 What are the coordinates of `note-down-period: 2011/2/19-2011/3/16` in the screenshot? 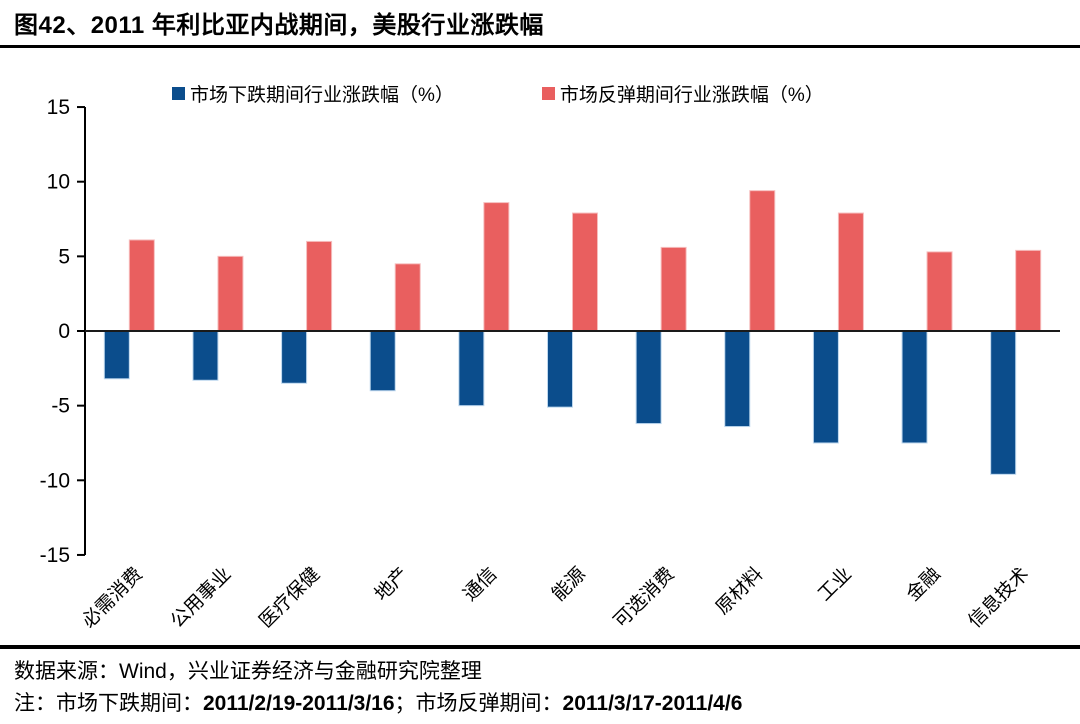 It's located at (299, 703).